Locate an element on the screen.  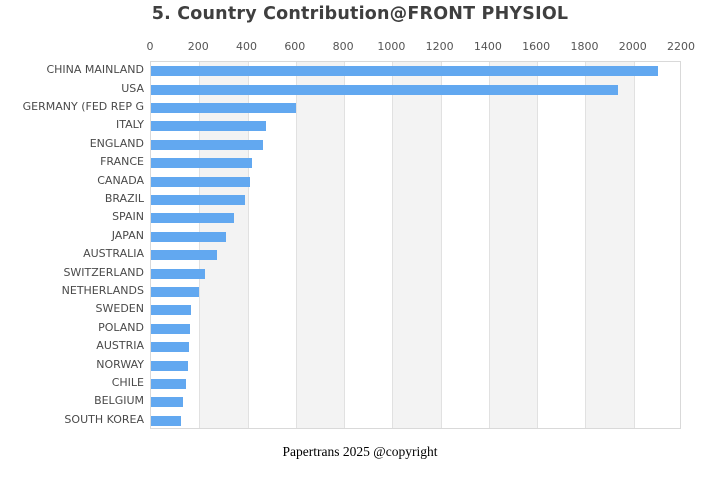
category-label: CHINA MAINLAND is located at coordinates (95, 70).